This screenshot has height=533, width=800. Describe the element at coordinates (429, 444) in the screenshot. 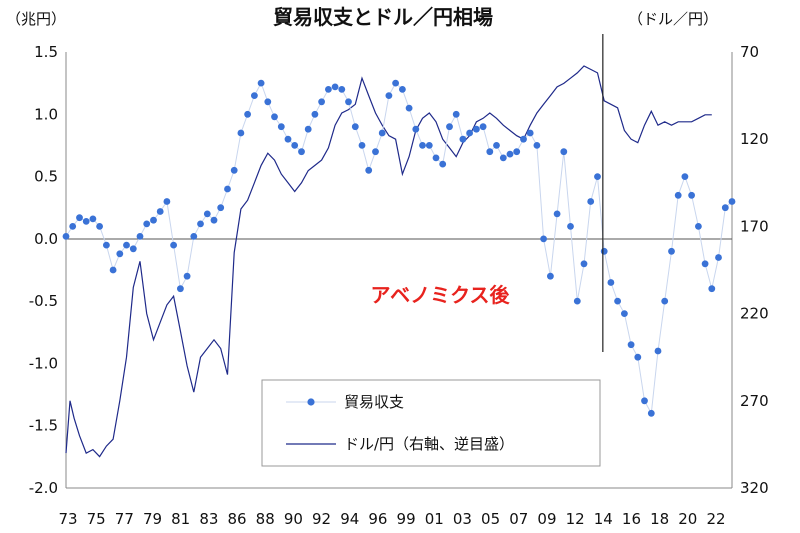

I see `legend-usd-jpy-label: ドル/円（右軸、逆目盛）` at that location.